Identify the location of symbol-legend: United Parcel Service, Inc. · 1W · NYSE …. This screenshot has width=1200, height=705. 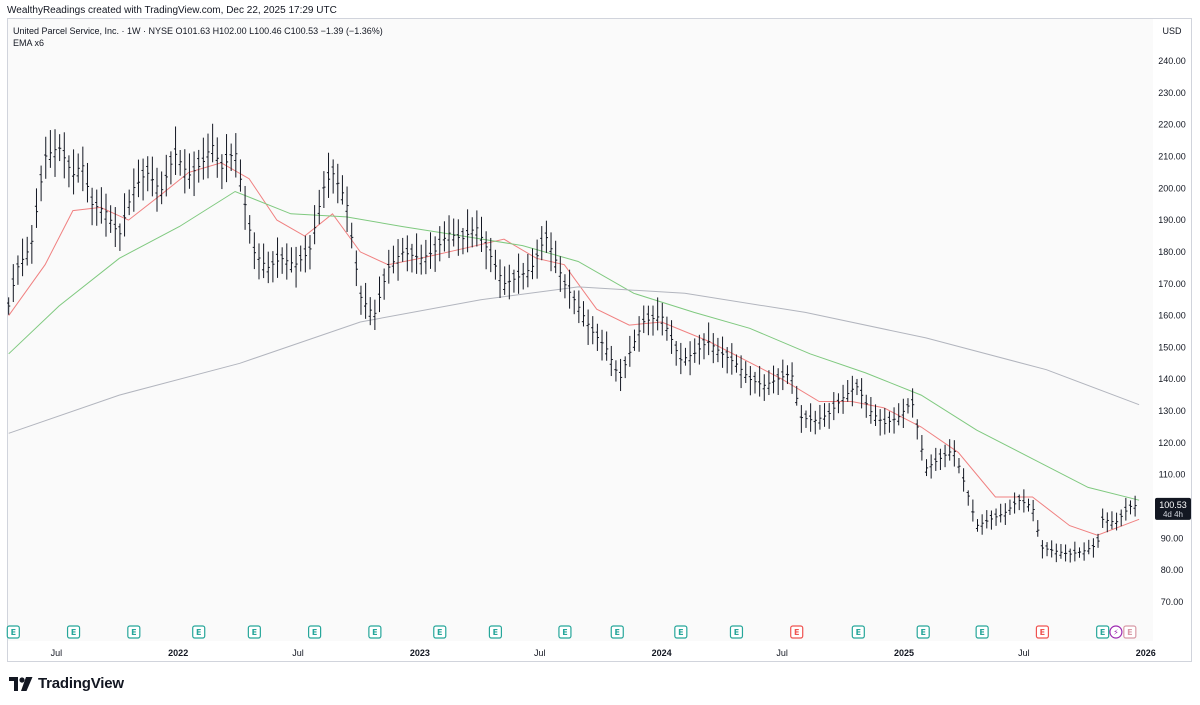
(198, 31).